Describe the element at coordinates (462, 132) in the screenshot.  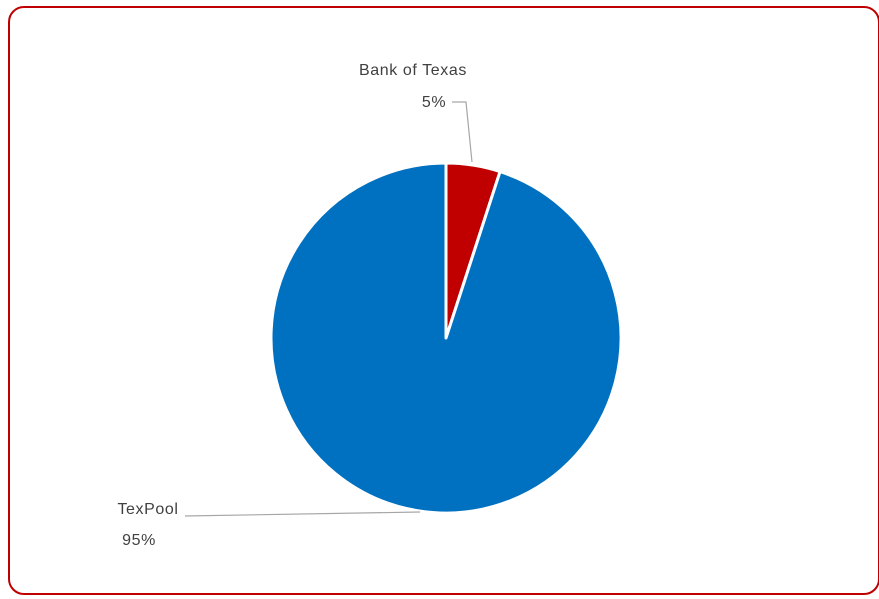
I see `leader-line-bank-of-texas` at that location.